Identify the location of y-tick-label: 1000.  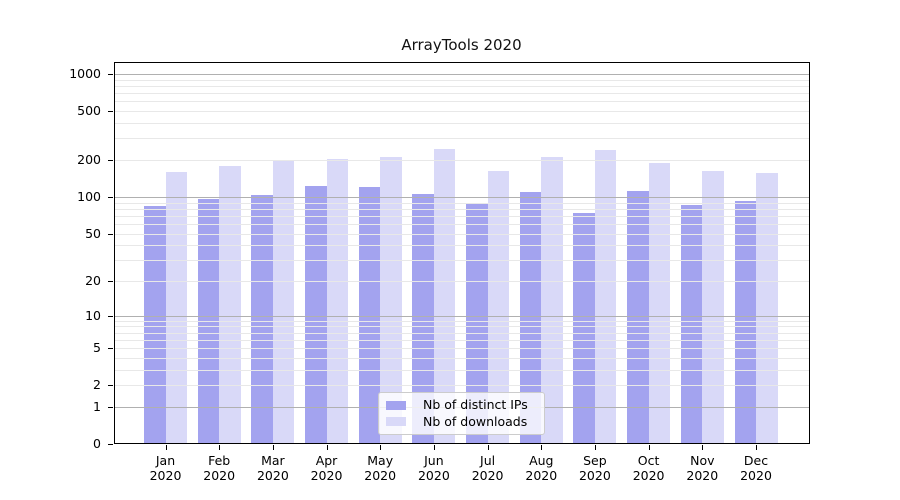
(85, 74).